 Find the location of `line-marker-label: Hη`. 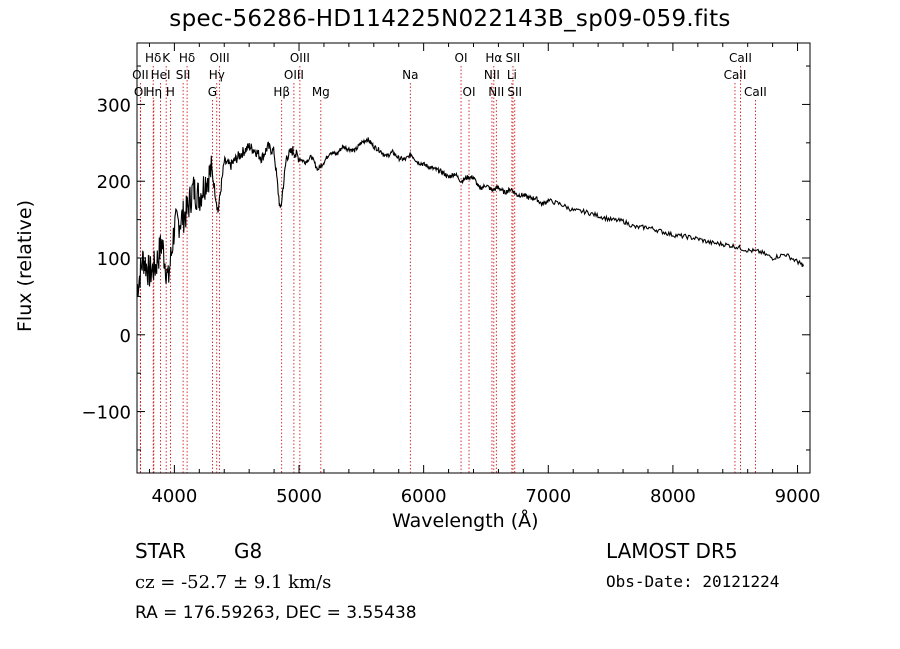

line-marker-label: Hη is located at coordinates (154, 92).